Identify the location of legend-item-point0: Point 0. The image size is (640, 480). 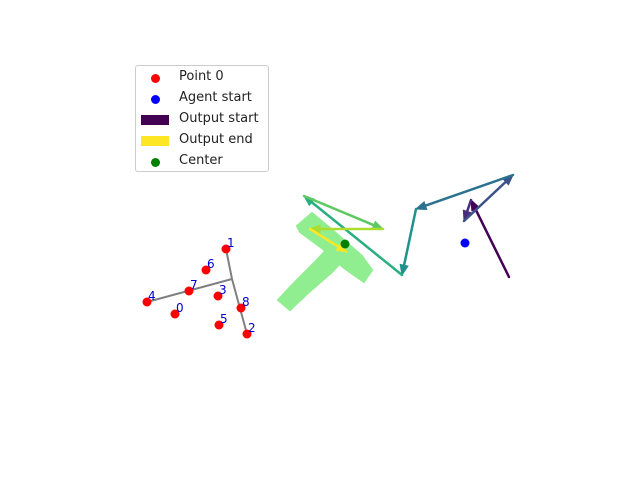
(203, 78).